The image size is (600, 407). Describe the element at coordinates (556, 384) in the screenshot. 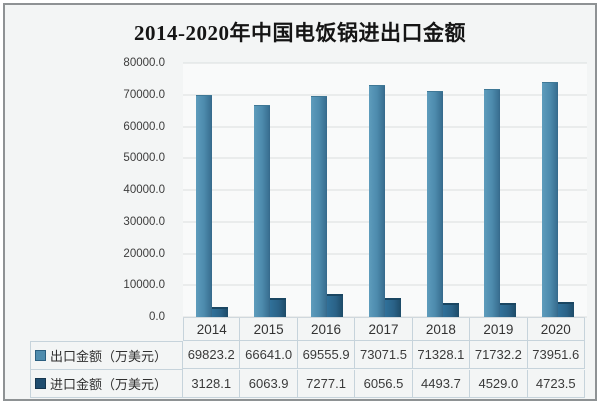

I see `value-cell: 4723.5` at that location.